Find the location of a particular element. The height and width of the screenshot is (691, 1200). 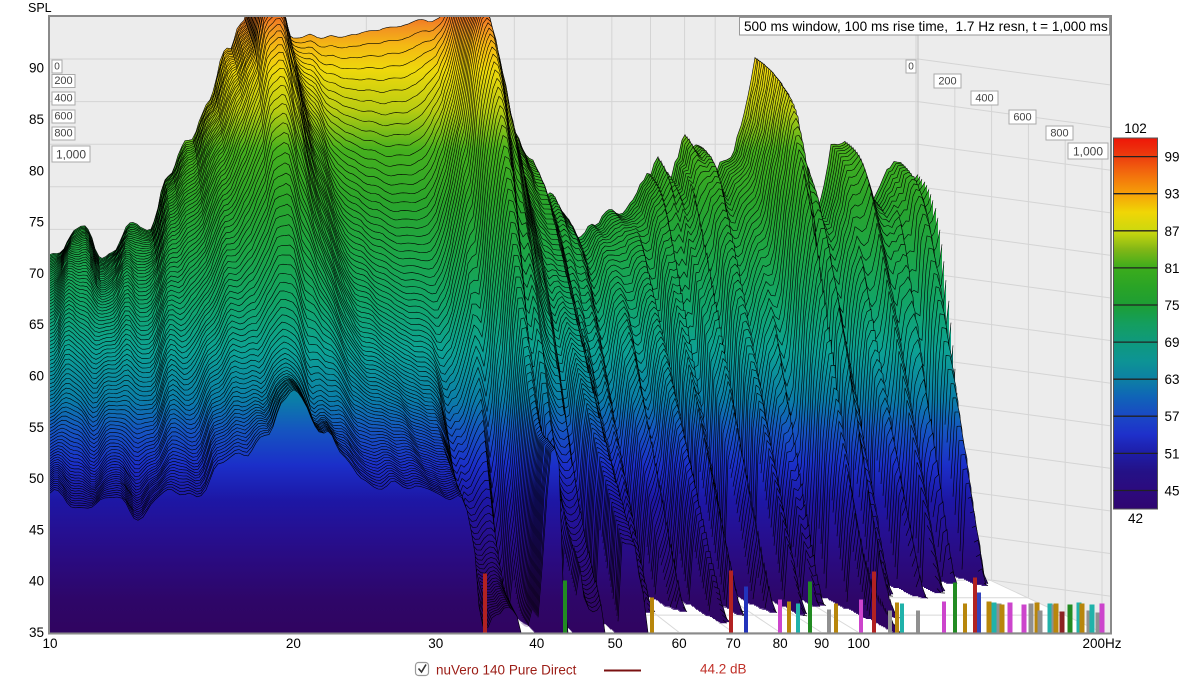

svg-text: 99 is located at coordinates (1172, 157).